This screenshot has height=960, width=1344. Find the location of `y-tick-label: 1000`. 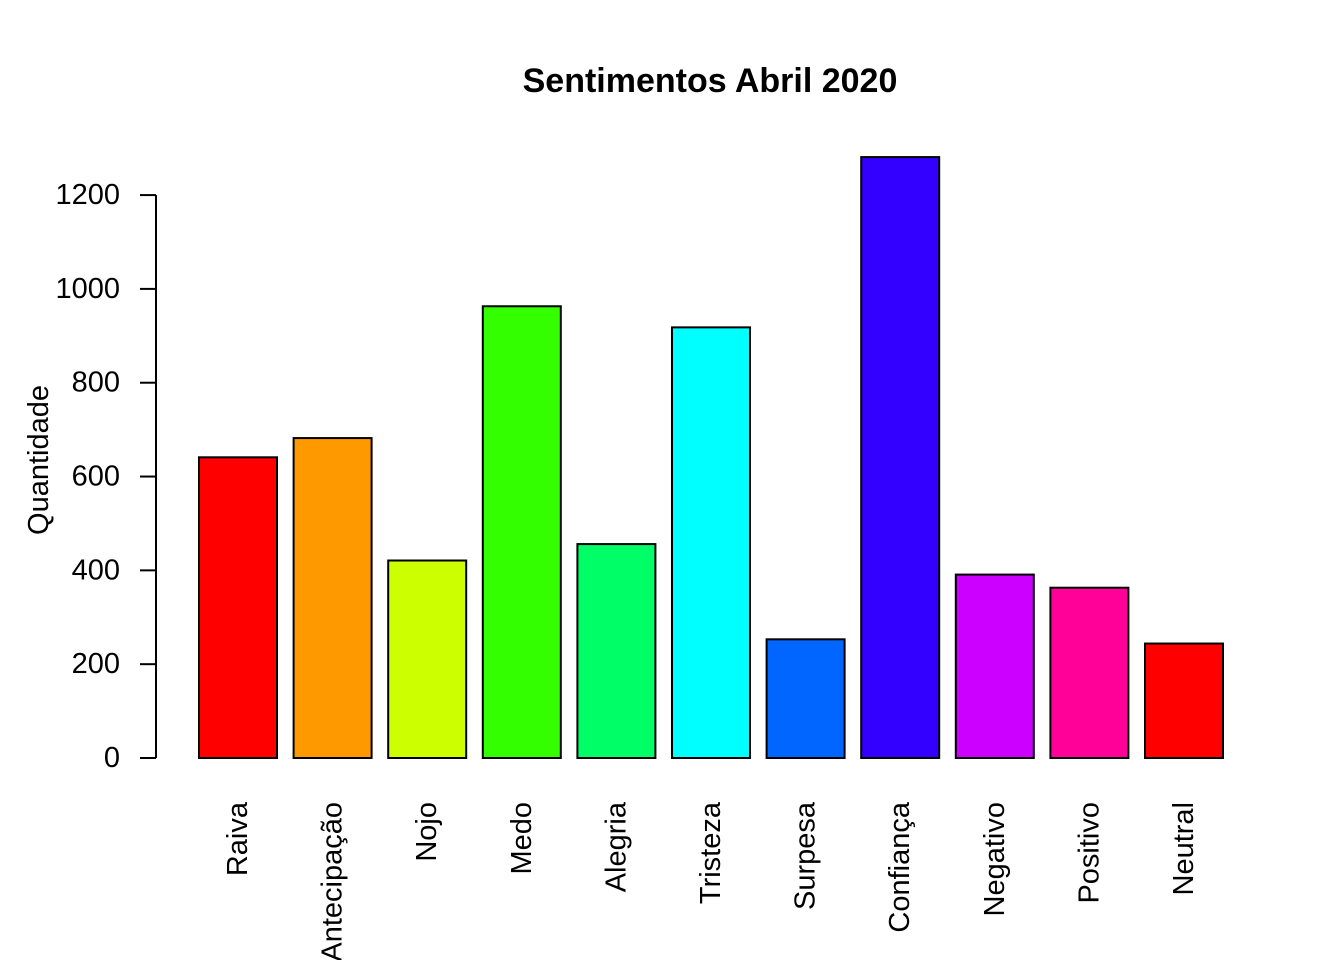

y-tick-label: 1000 is located at coordinates (87, 289).